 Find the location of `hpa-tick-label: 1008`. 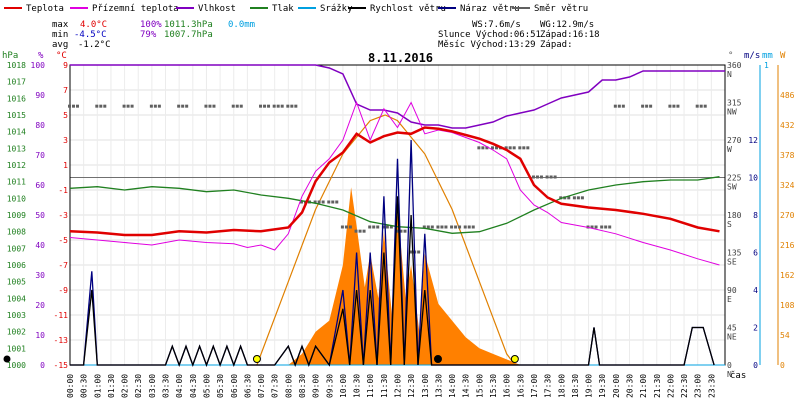

hpa-tick-label: 1008 is located at coordinates (16, 232).